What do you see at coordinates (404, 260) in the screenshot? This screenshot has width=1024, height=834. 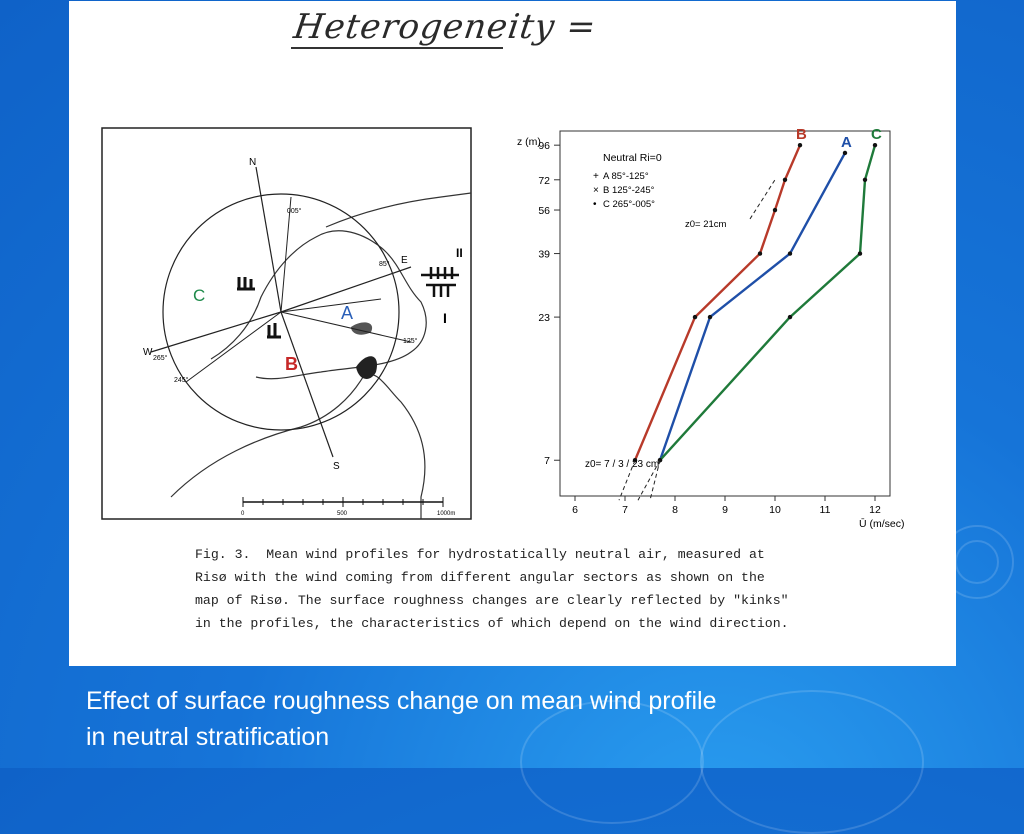 I see `east-label: E` at bounding box center [404, 260].